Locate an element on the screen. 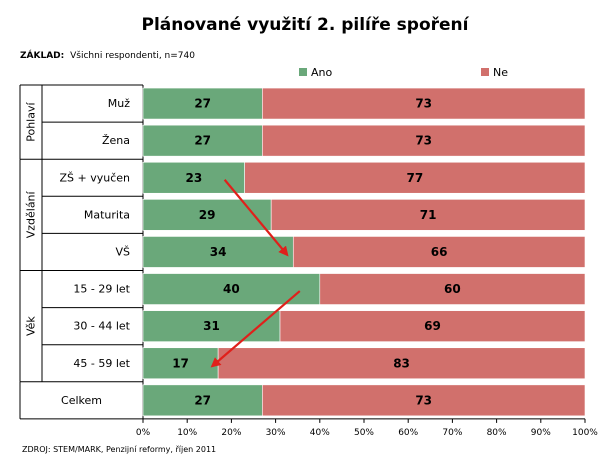  value-label-ne-celkem: 73 is located at coordinates (423, 400).